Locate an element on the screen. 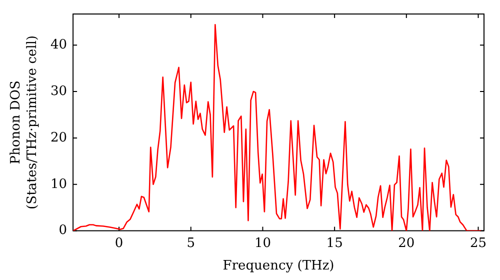 The image size is (500, 280). y-tick-label: 10 is located at coordinates (59, 184).